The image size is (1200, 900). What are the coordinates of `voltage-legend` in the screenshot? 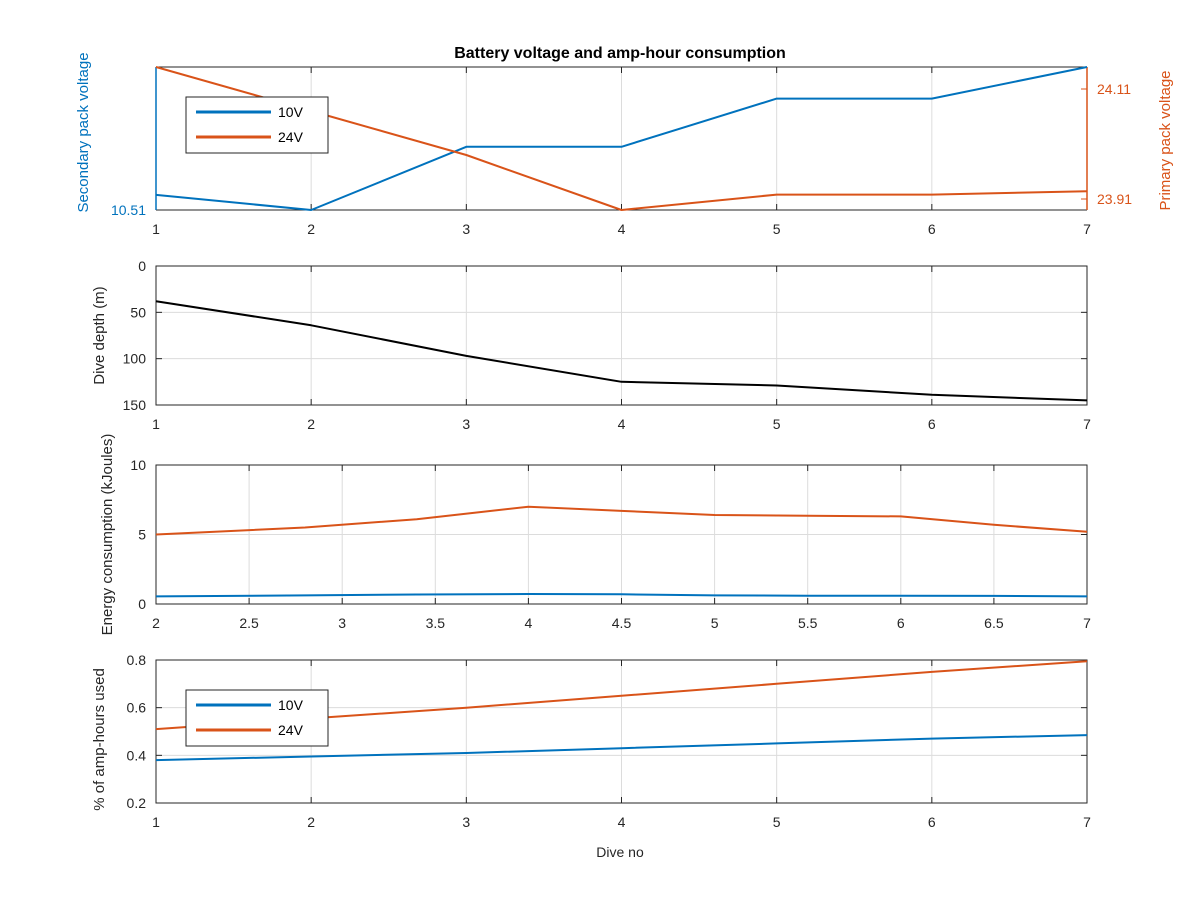 It's located at (257, 125).